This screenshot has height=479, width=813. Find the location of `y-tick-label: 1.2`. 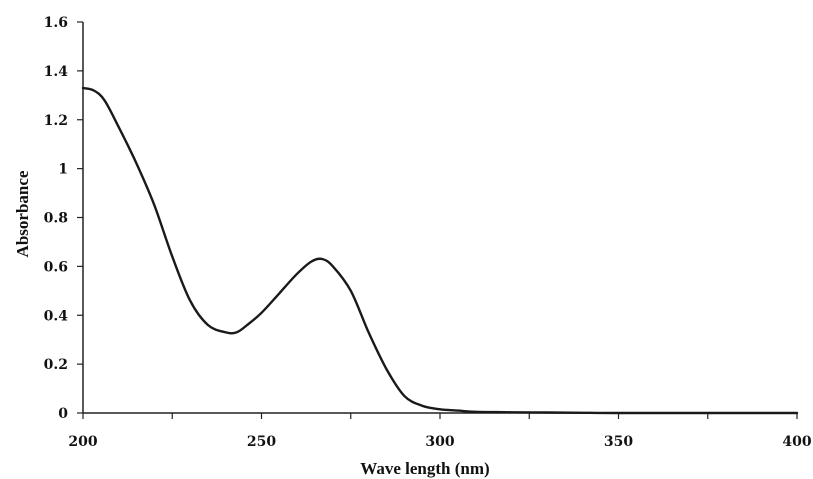

y-tick-label: 1.2 is located at coordinates (56, 121).